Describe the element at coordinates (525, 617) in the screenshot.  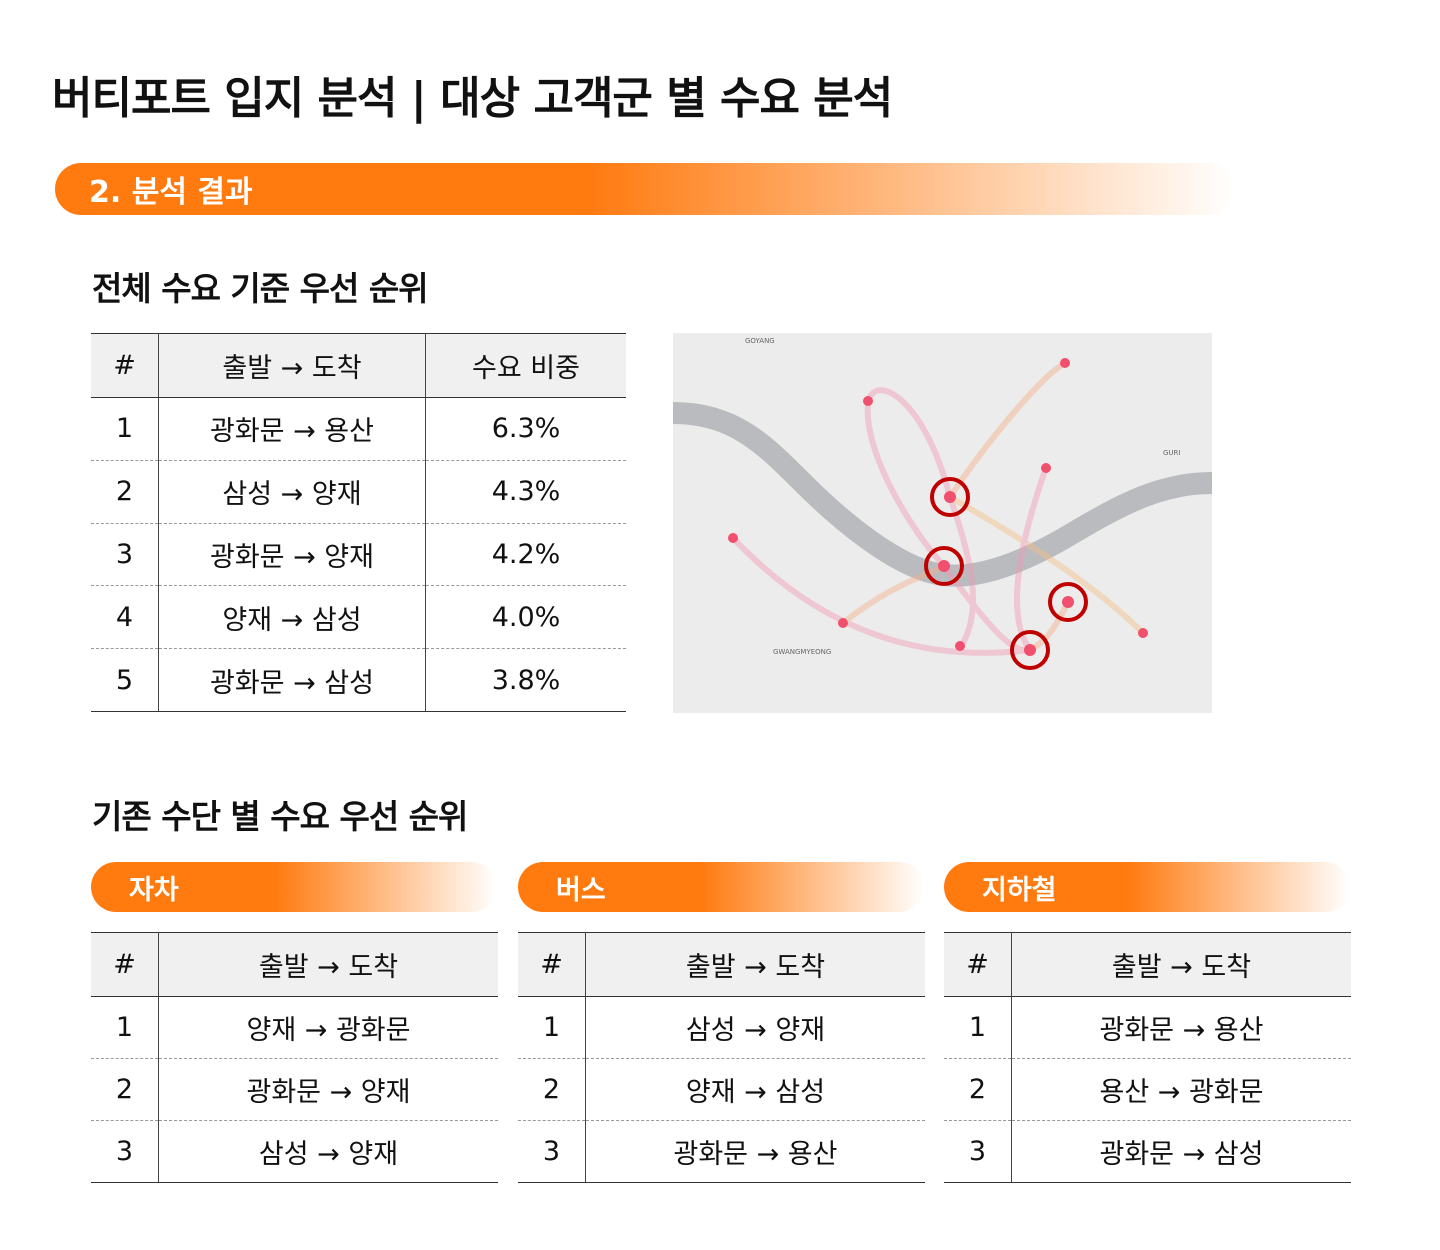
I see `table-cell: 4.0%` at that location.